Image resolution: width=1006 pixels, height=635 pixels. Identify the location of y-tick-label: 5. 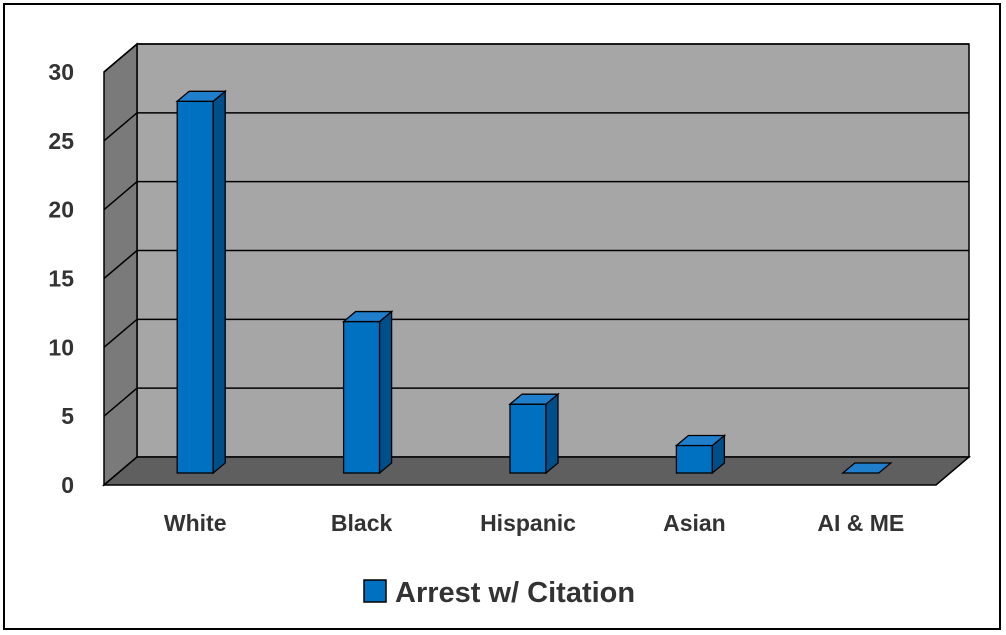
(67, 416).